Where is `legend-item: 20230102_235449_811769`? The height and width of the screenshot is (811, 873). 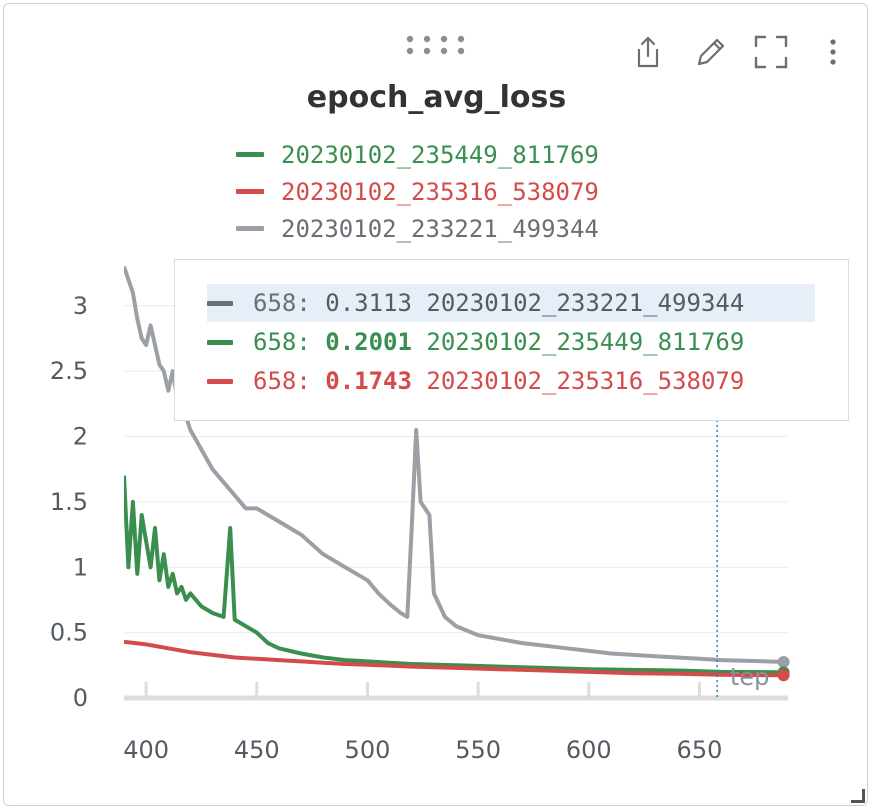 legend-item: 20230102_235449_811769 is located at coordinates (417, 154).